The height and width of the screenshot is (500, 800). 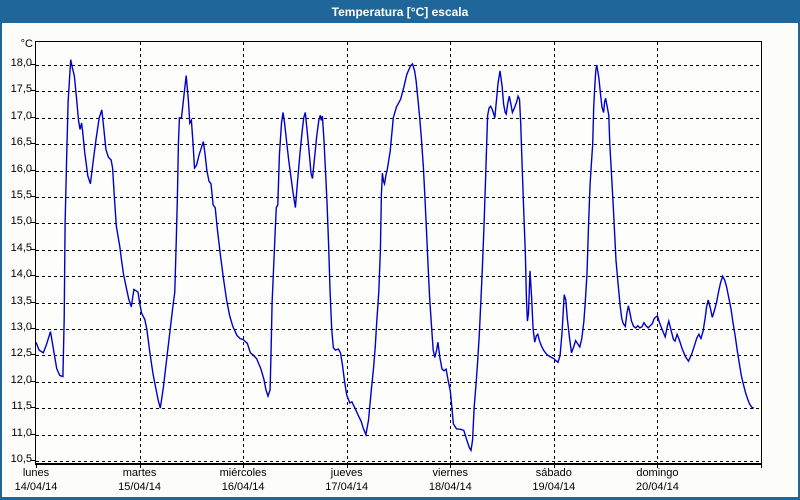 What do you see at coordinates (21, 432) in the screenshot?
I see `y-tick-label: 11,0` at bounding box center [21, 432].